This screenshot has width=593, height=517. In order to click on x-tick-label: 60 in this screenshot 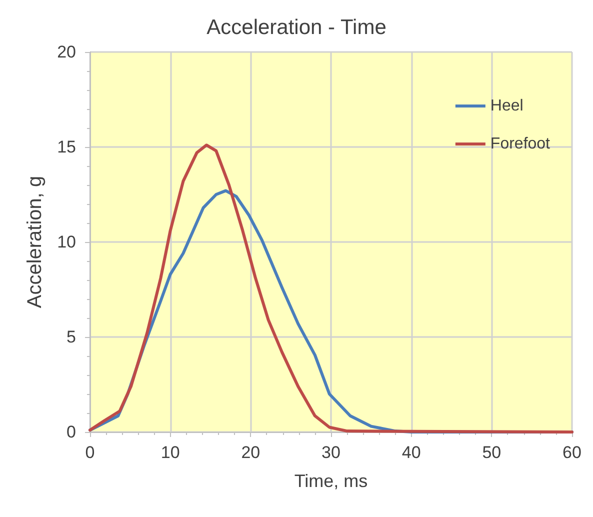, I will do `click(572, 452)`.